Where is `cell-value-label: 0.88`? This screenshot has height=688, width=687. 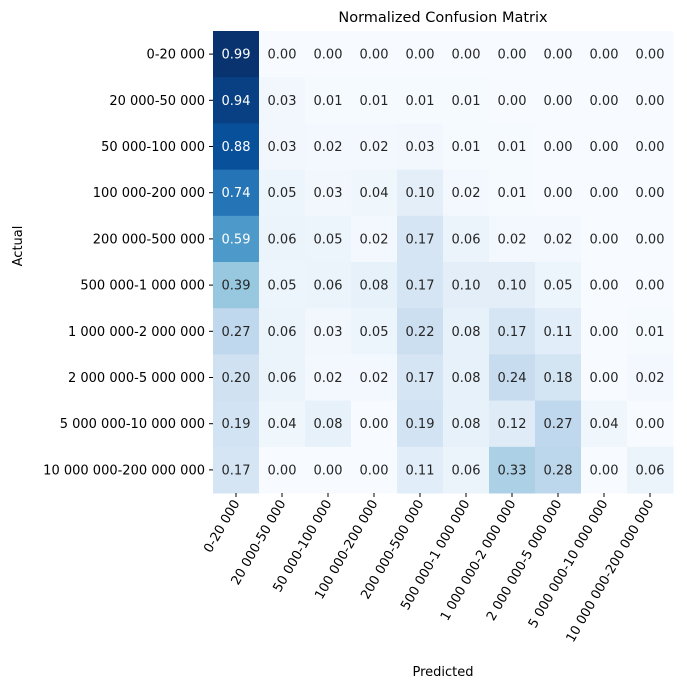 cell-value-label: 0.88 is located at coordinates (236, 147).